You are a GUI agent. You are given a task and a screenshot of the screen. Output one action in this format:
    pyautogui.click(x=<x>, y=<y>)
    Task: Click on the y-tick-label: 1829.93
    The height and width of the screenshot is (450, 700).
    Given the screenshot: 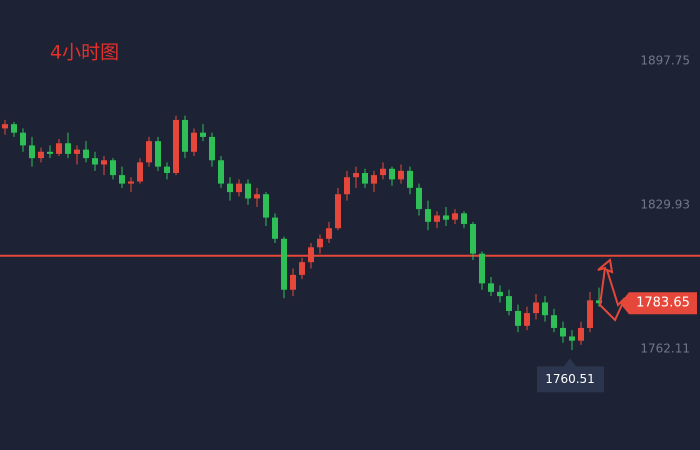 What is the action you would take?
    pyautogui.click(x=665, y=204)
    